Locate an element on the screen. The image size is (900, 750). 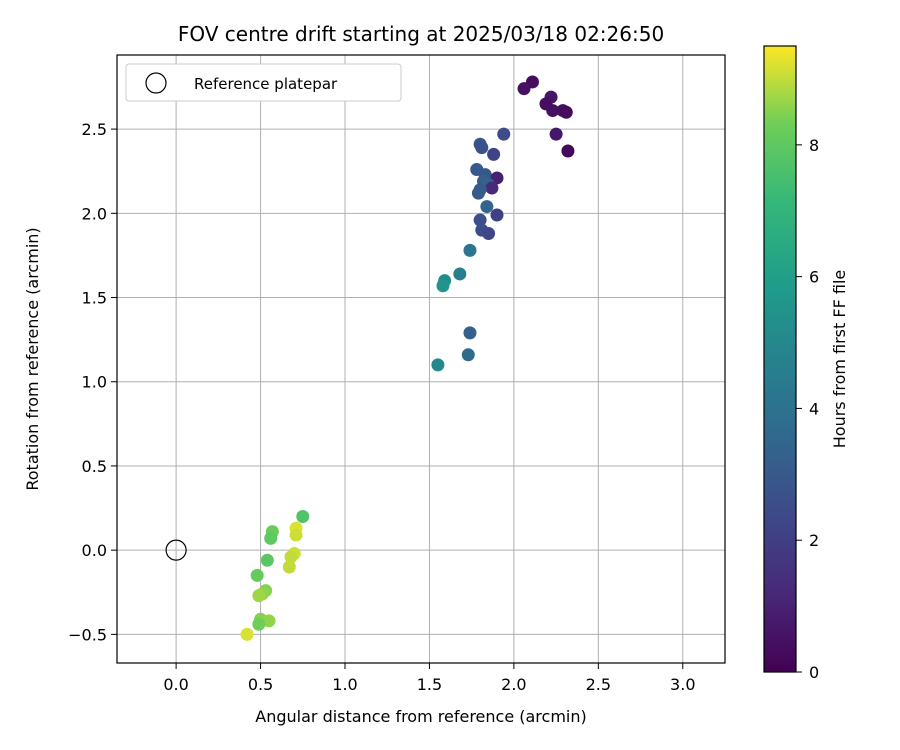
y-tick-label: −0.5 is located at coordinates (87, 634).